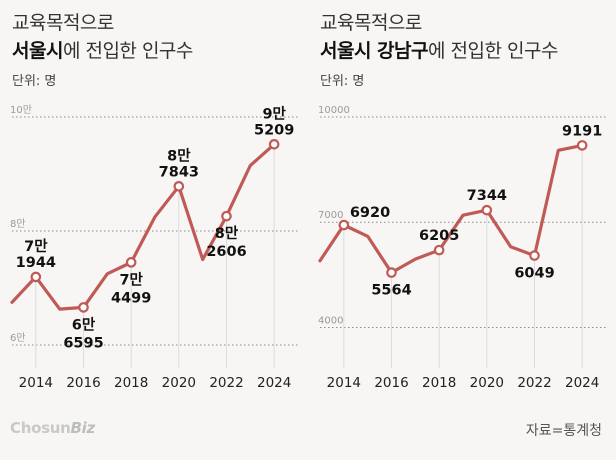  Describe the element at coordinates (582, 131) in the screenshot. I see `data-label: 9191` at that location.